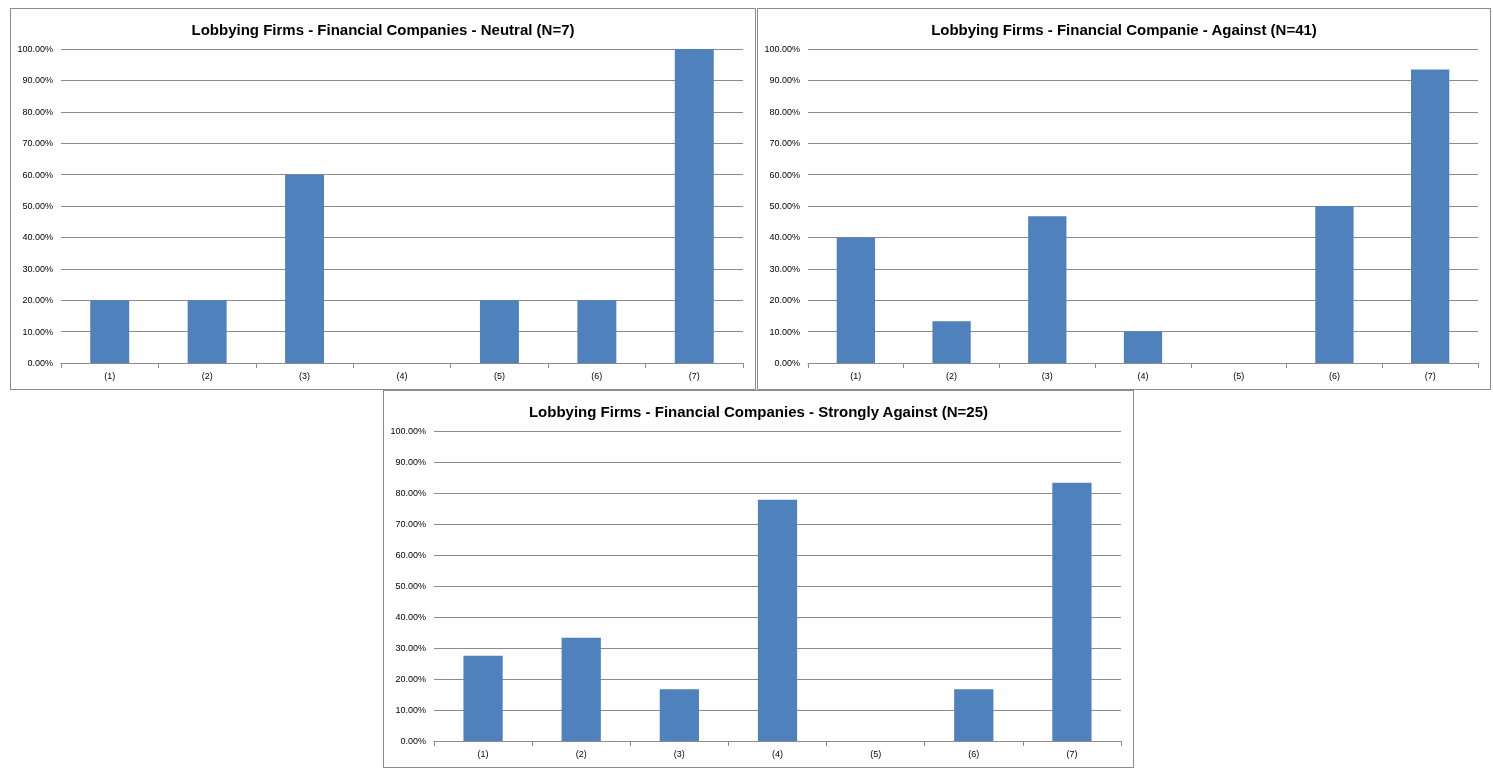 The width and height of the screenshot is (1493, 768). What do you see at coordinates (758, 411) in the screenshot?
I see `chart-title: Lobbying Firms - Financial Companies - Strongly Against (N=25)` at bounding box center [758, 411].